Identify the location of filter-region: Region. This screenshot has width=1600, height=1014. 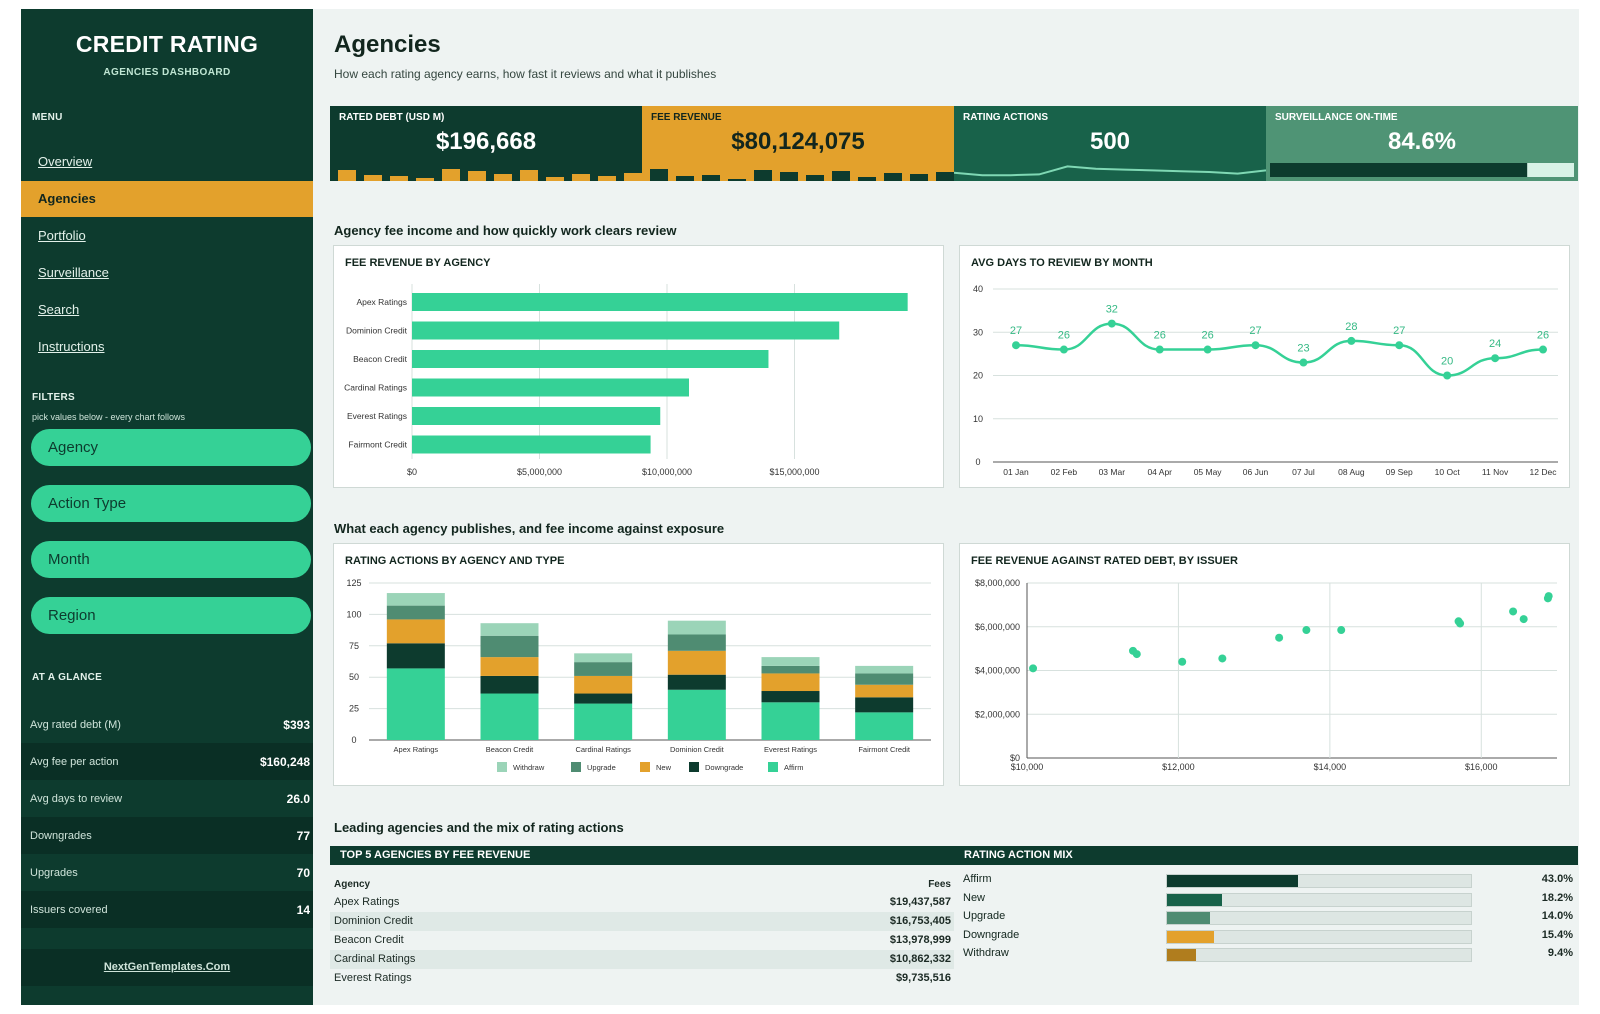
(171, 615).